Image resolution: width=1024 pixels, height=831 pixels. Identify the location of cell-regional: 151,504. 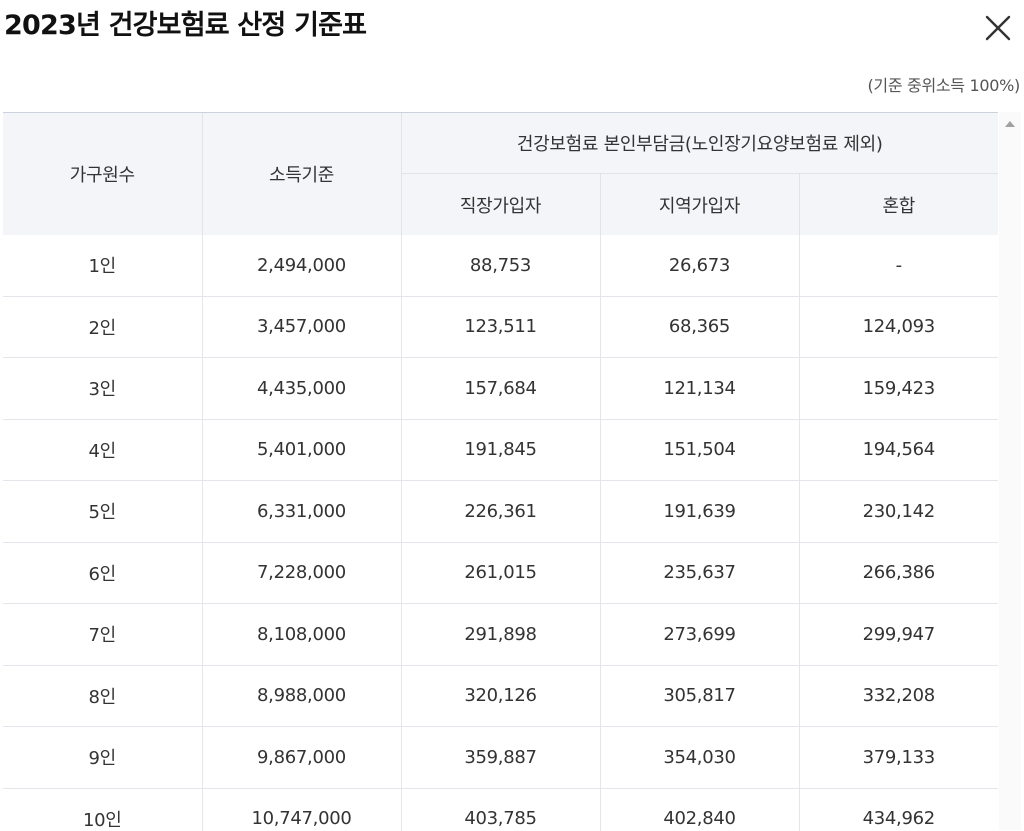
(700, 449).